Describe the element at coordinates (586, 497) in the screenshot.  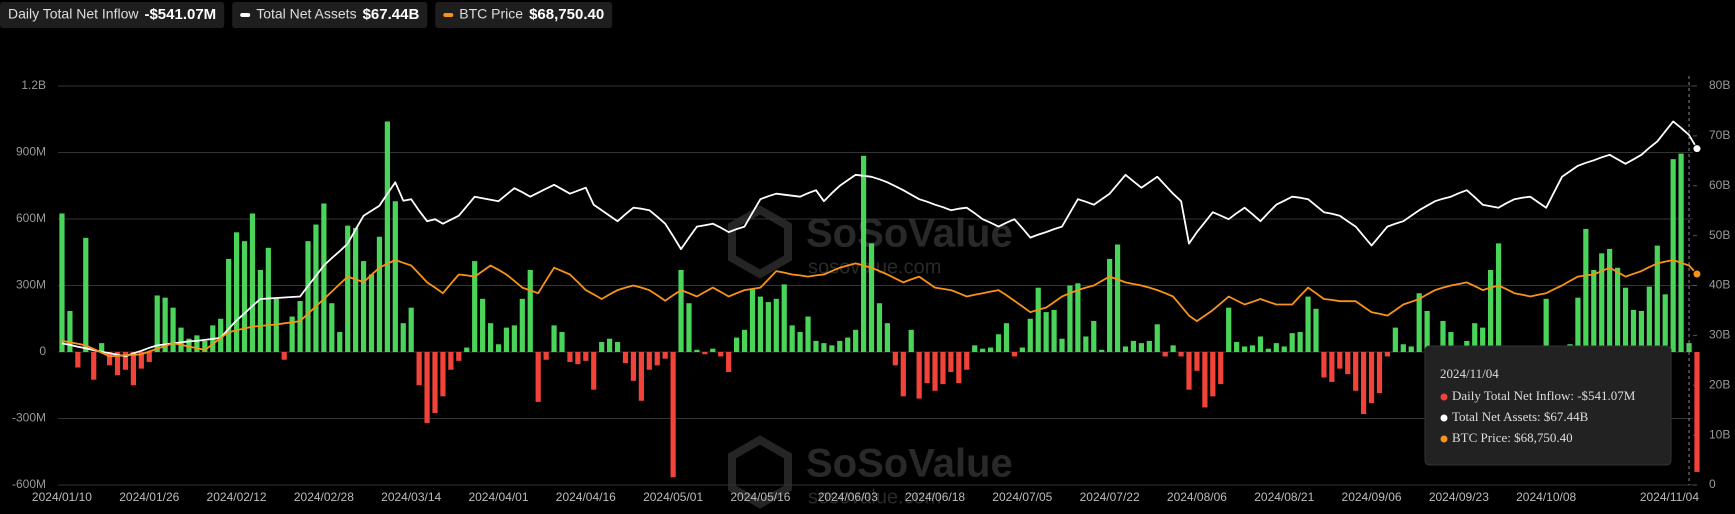
I see `x-tick-label: 2024/04/16` at that location.